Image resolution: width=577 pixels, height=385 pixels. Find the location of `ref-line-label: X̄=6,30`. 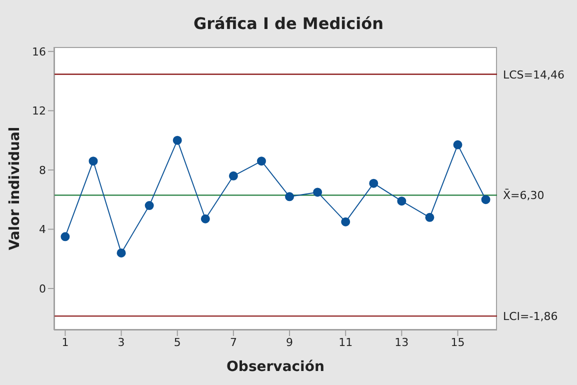

ref-line-label: X̄=6,30 is located at coordinates (523, 195).